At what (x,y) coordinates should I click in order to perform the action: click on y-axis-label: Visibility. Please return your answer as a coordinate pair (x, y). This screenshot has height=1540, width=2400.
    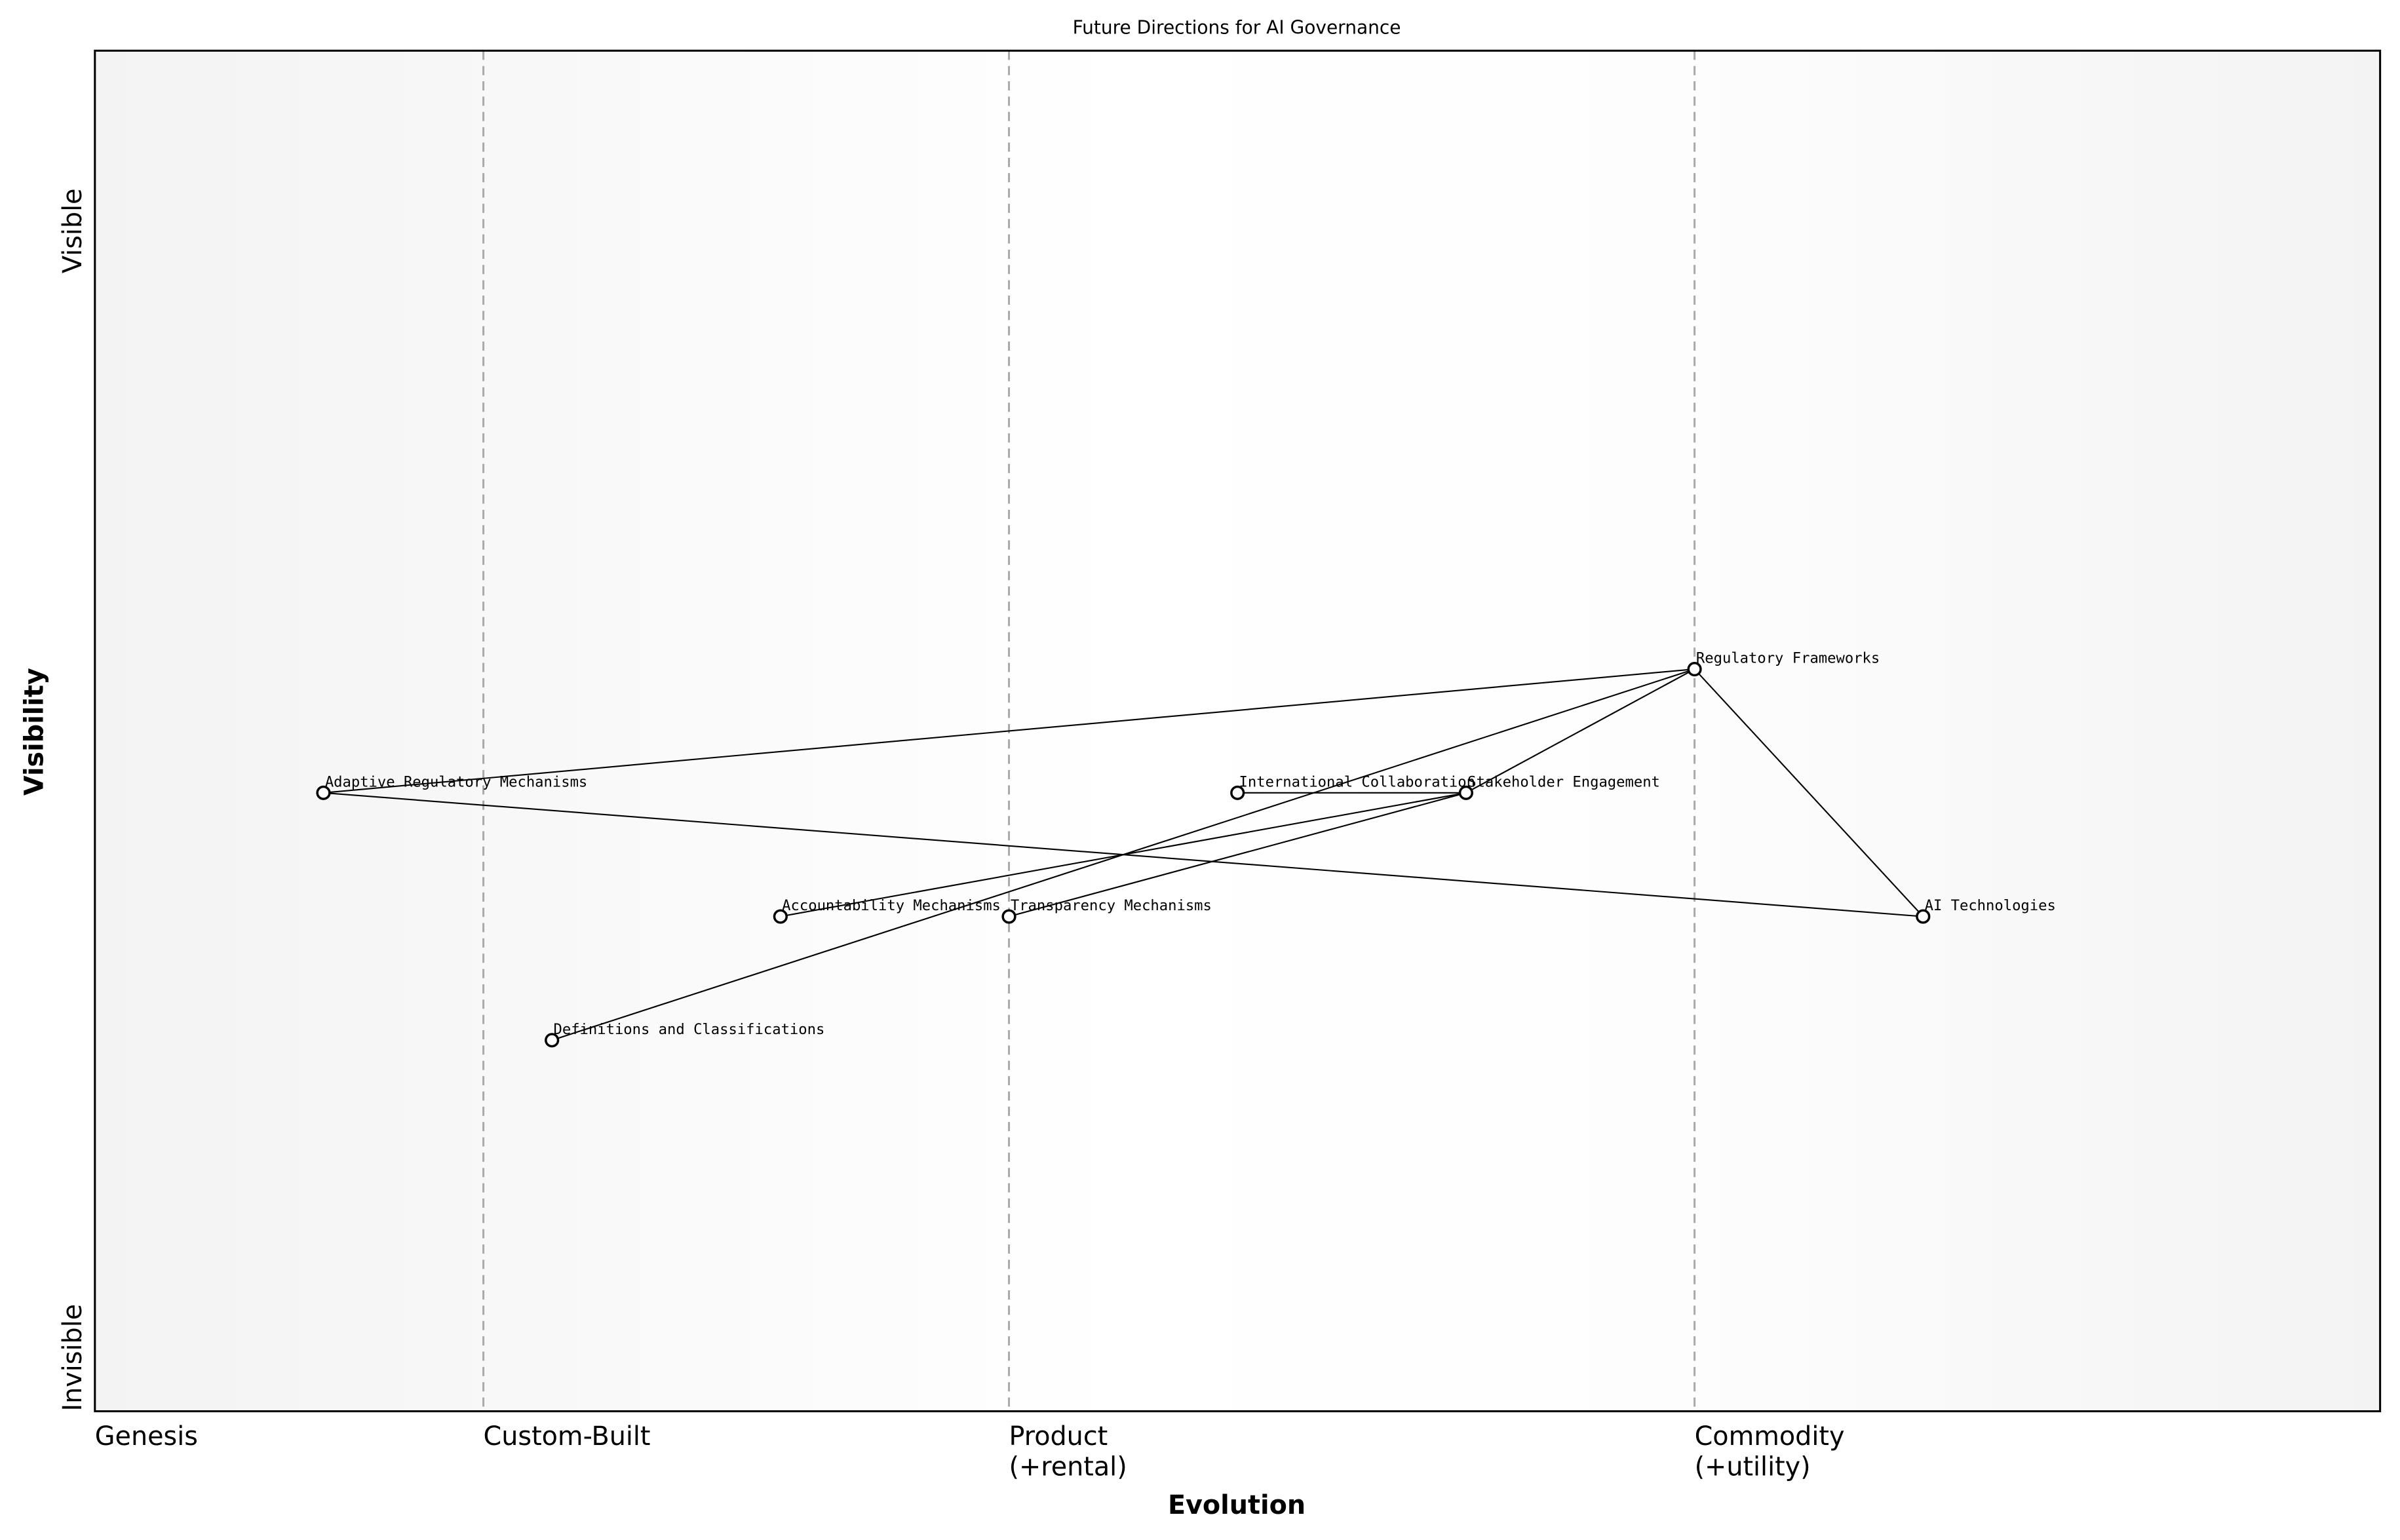
    Looking at the image, I should click on (34, 732).